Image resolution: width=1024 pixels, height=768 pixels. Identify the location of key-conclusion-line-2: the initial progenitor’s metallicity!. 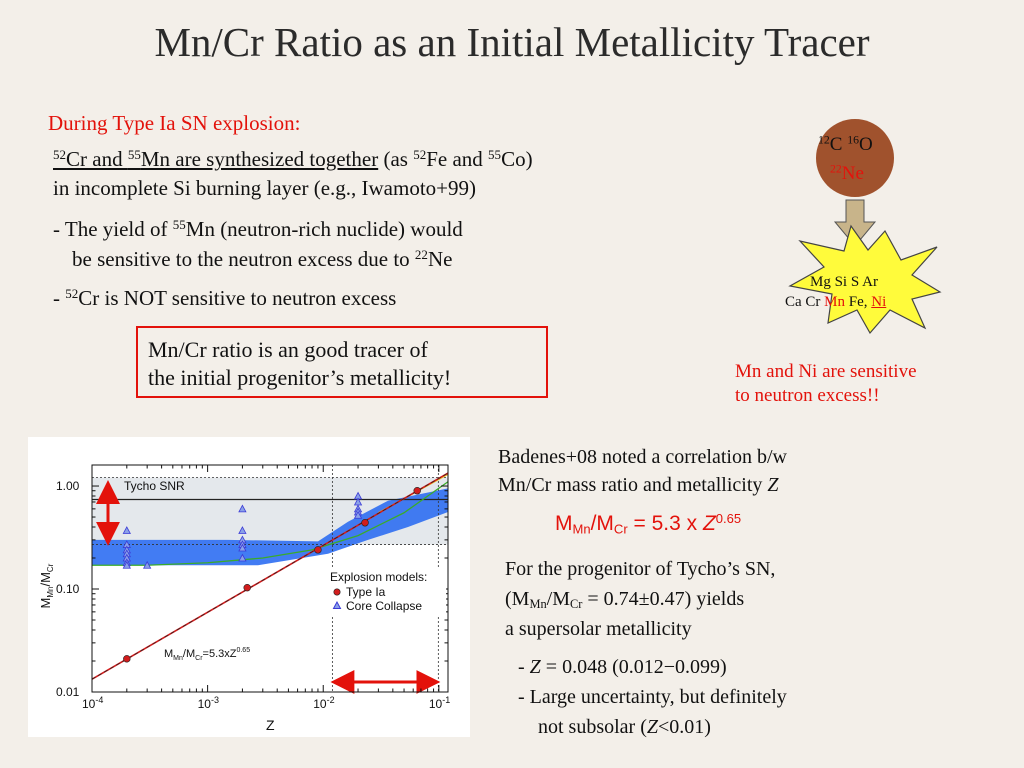
(300, 377).